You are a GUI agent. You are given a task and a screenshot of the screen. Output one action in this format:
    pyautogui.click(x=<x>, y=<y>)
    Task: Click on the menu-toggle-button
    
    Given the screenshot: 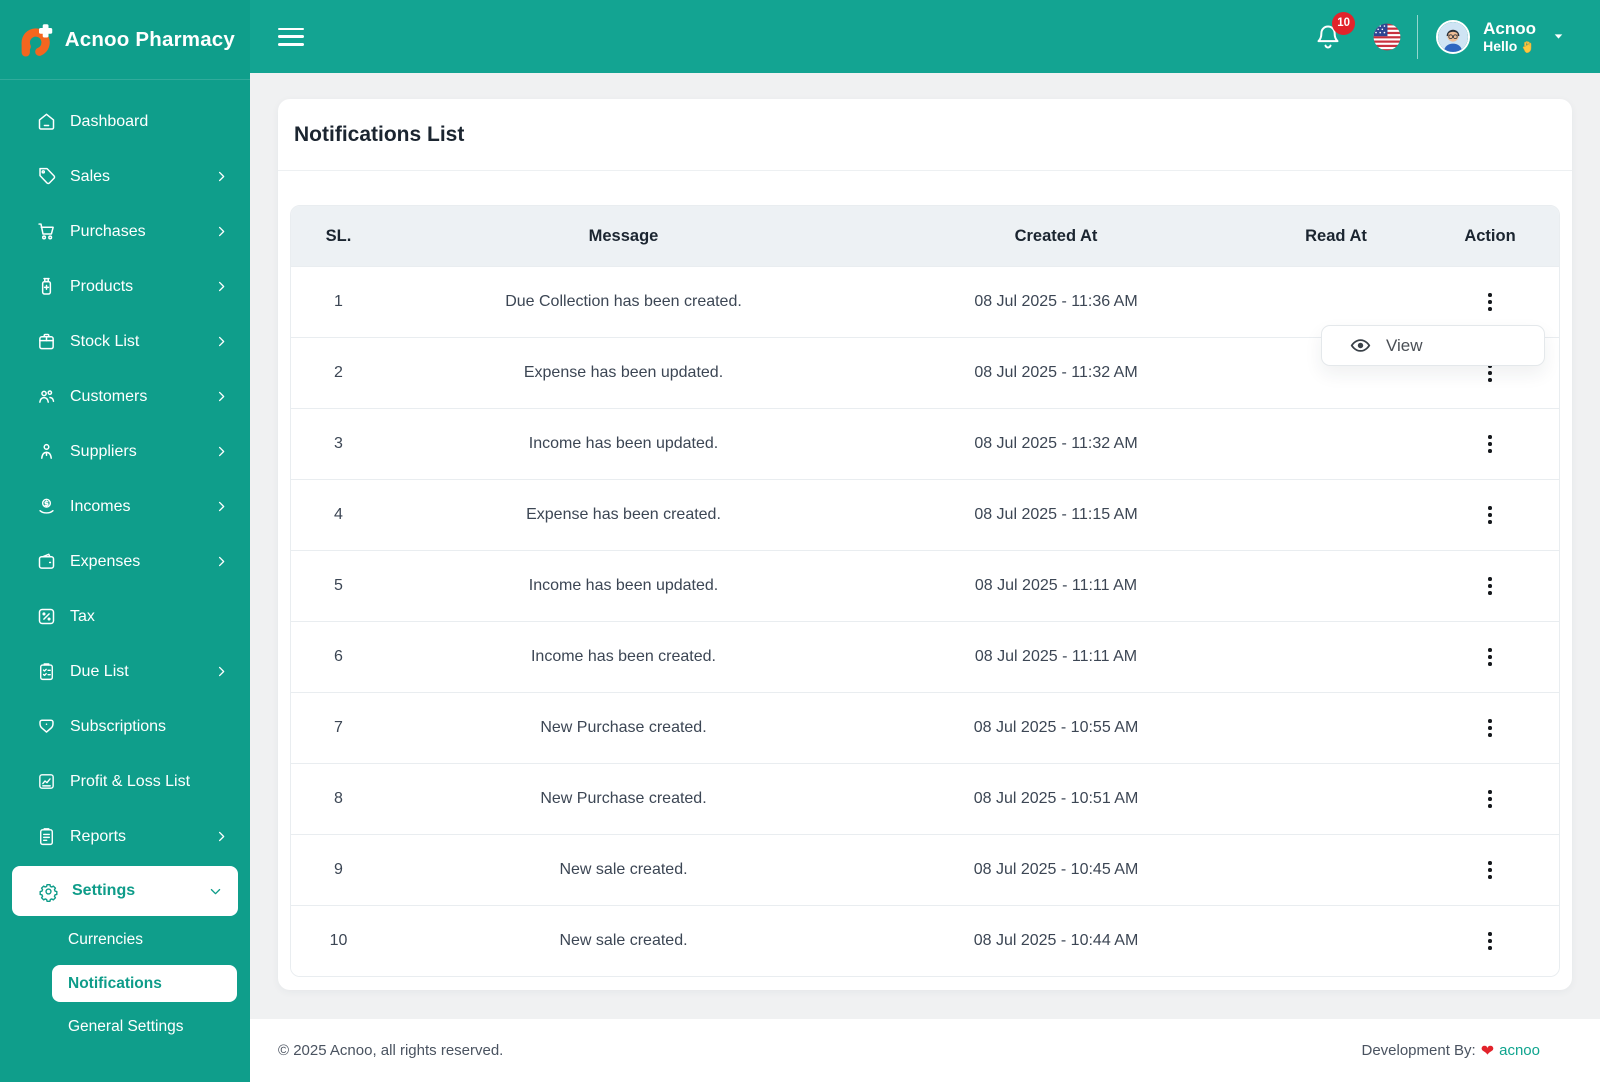 What is the action you would take?
    pyautogui.click(x=291, y=36)
    